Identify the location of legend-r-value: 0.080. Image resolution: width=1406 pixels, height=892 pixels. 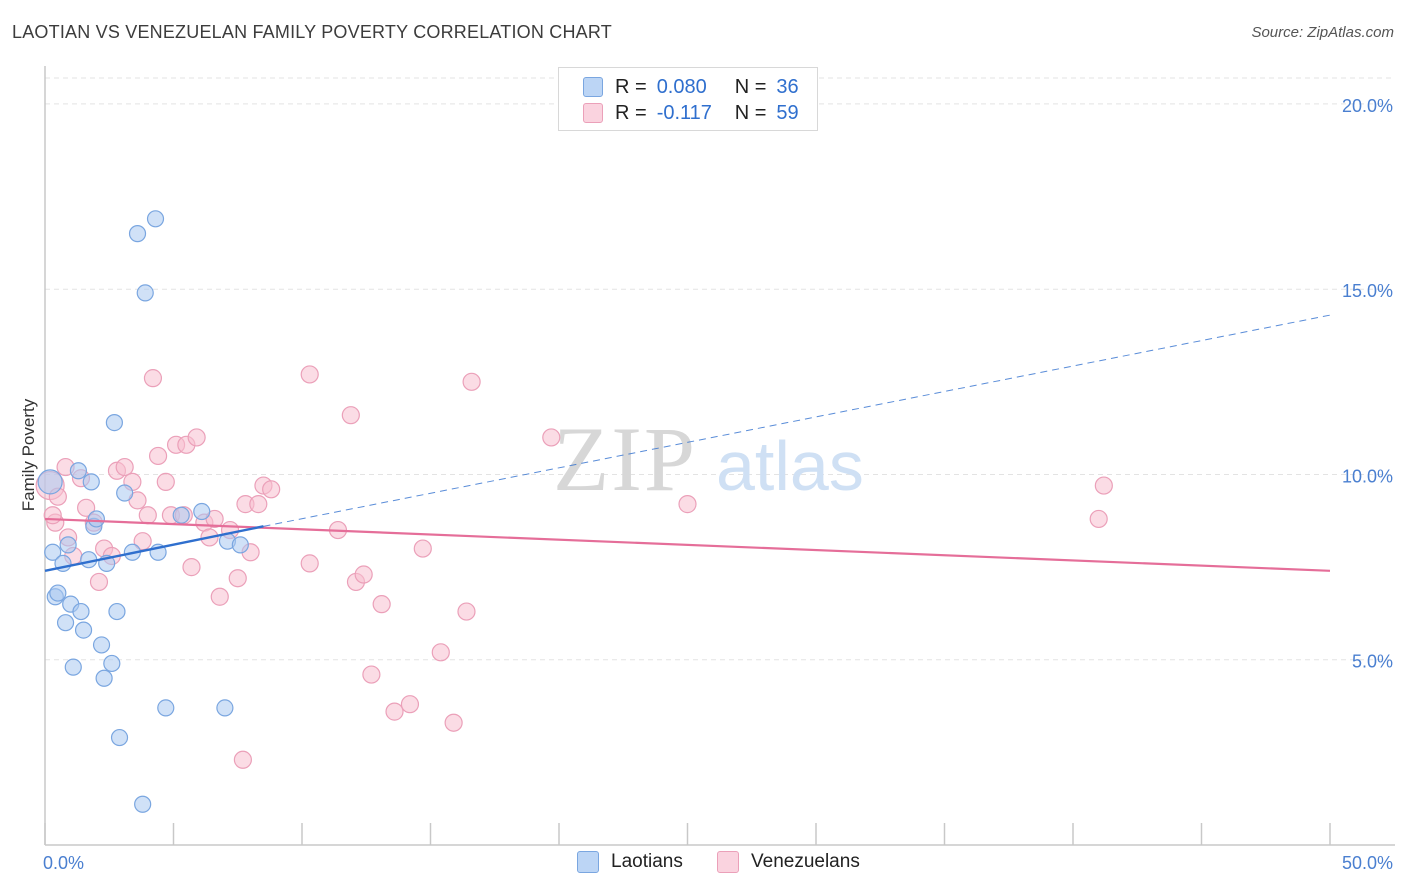
(681, 86).